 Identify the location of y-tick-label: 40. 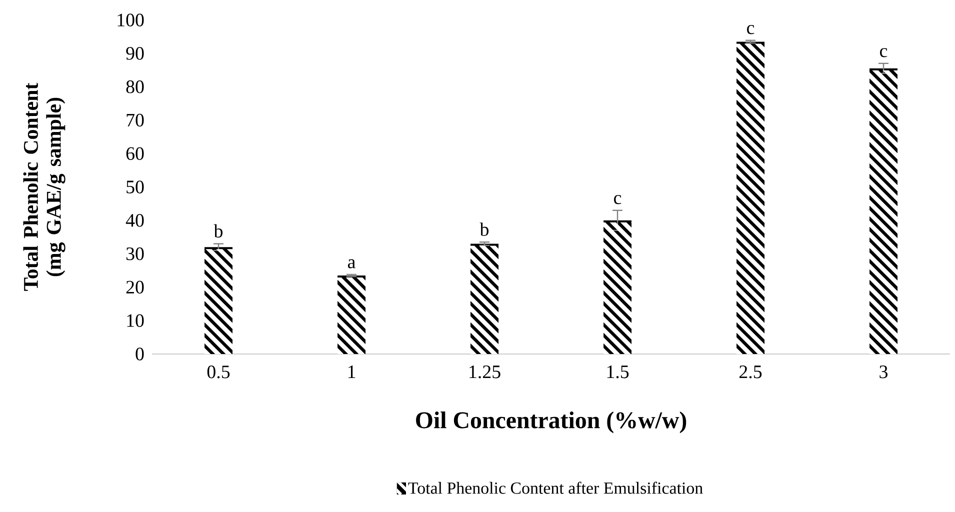
(135, 220).